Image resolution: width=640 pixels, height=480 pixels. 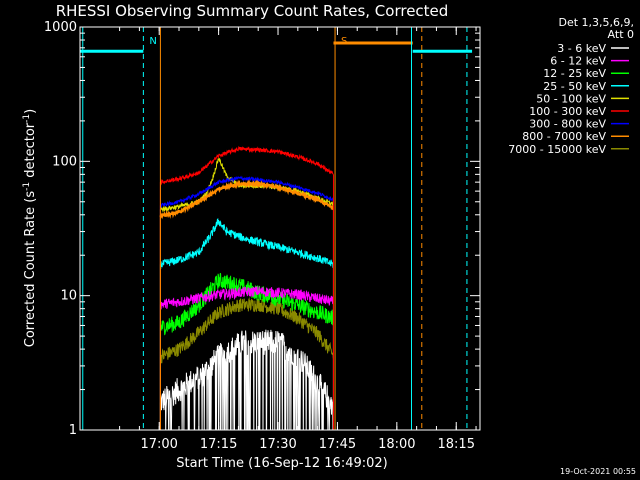 What do you see at coordinates (281, 463) in the screenshot?
I see `x-axis-label: Start Time (16-Sep-12 16:49:02)` at bounding box center [281, 463].